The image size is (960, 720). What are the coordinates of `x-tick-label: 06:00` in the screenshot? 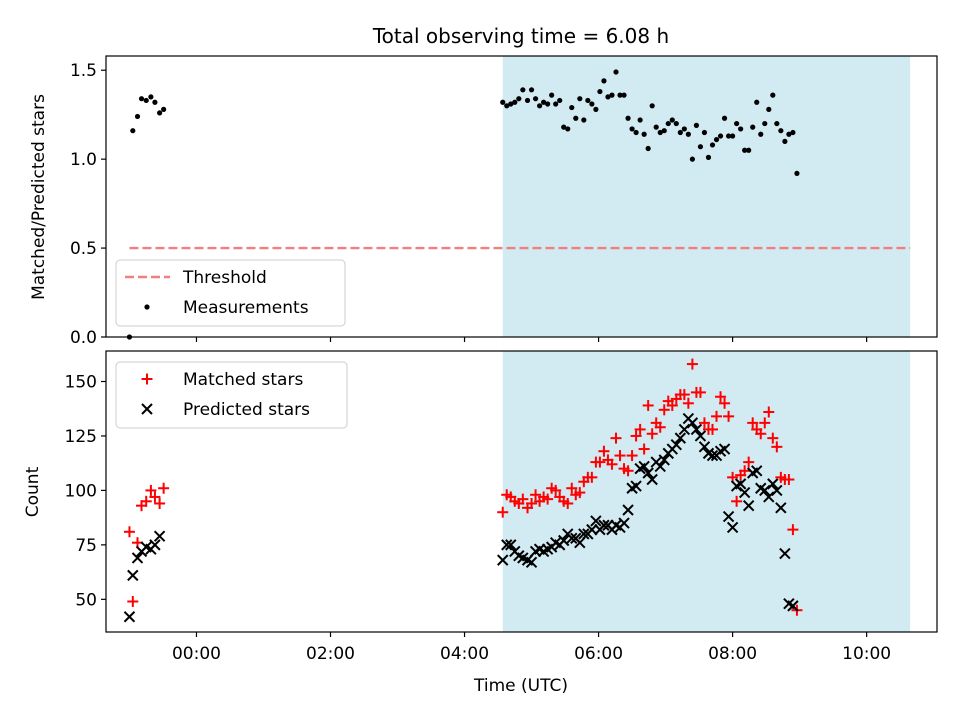 It's located at (598, 654).